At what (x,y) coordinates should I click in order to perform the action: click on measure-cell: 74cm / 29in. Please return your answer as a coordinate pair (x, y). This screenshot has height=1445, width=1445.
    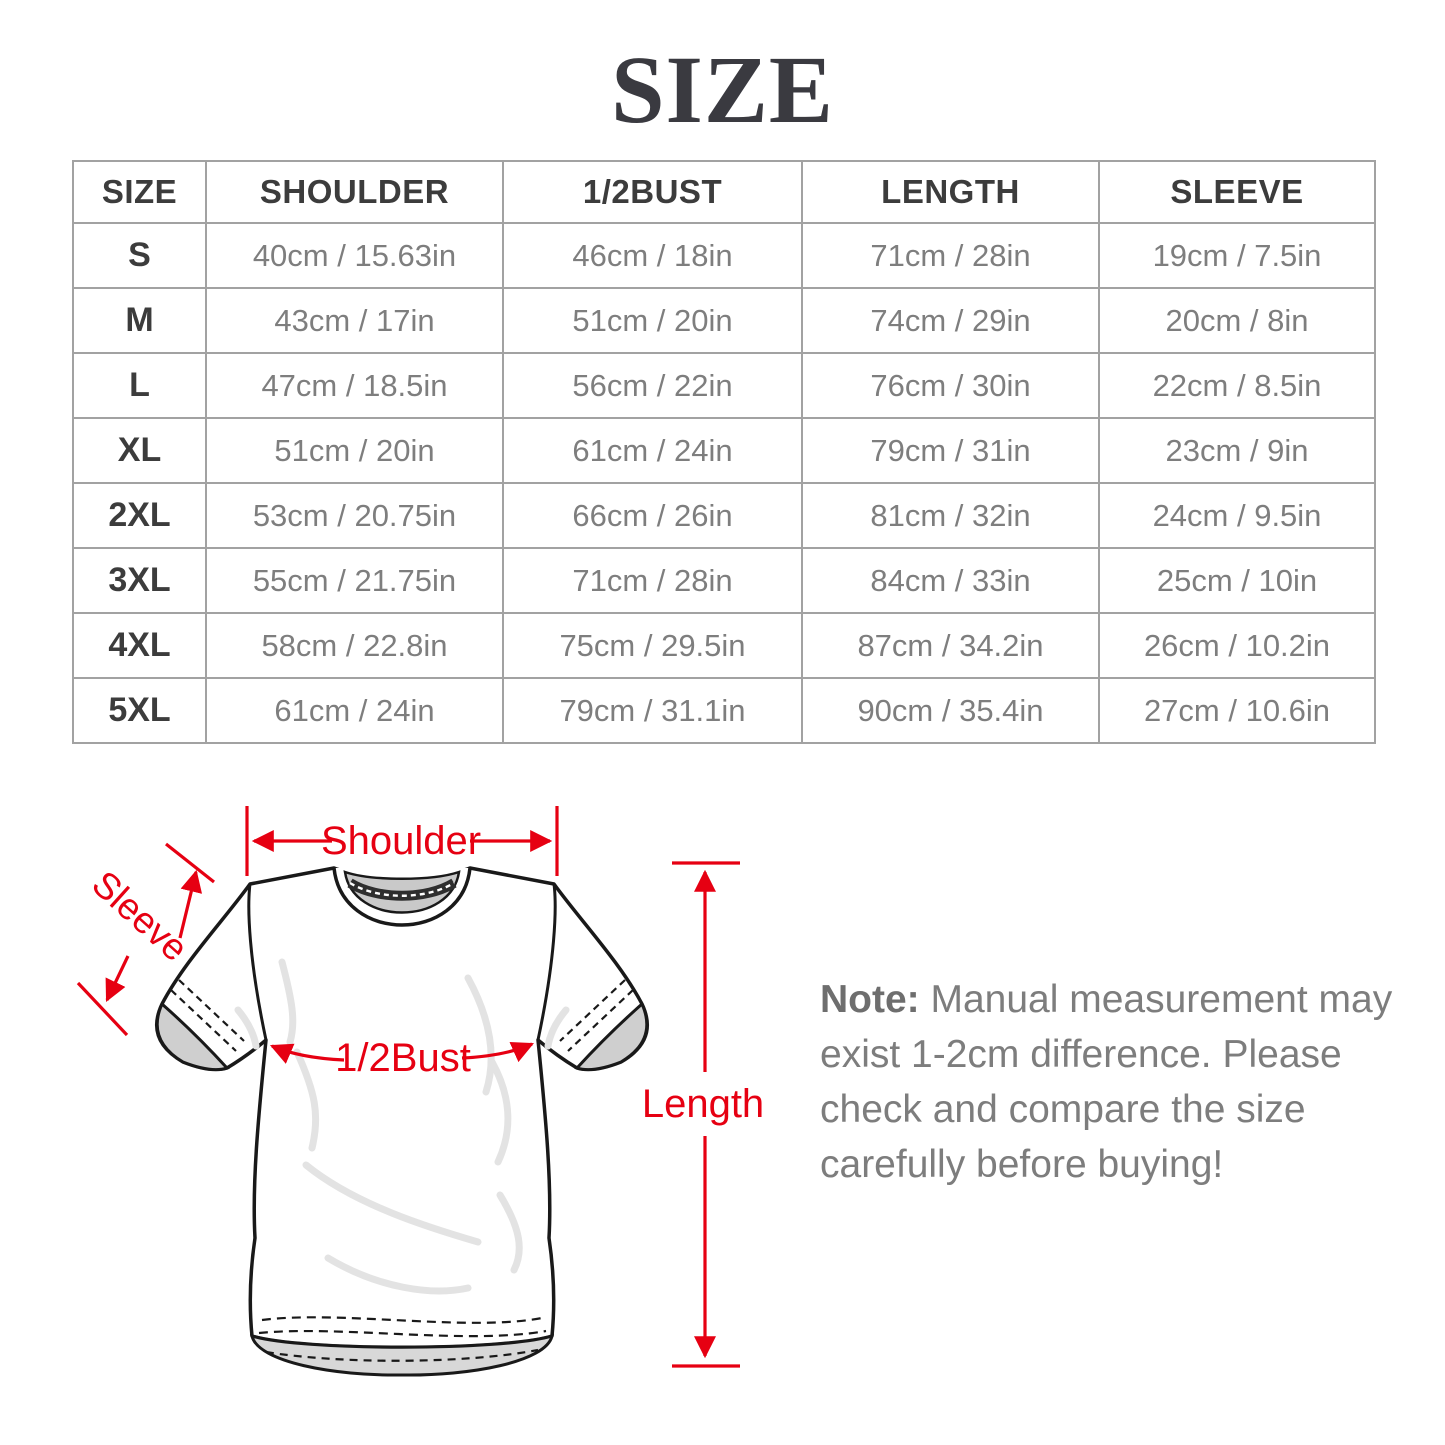
    Looking at the image, I should click on (950, 320).